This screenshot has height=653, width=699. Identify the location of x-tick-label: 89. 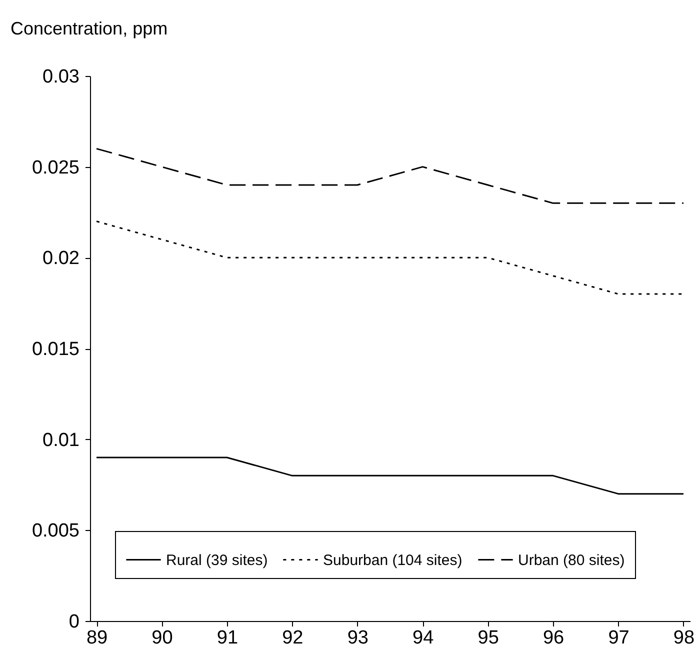
(97, 638).